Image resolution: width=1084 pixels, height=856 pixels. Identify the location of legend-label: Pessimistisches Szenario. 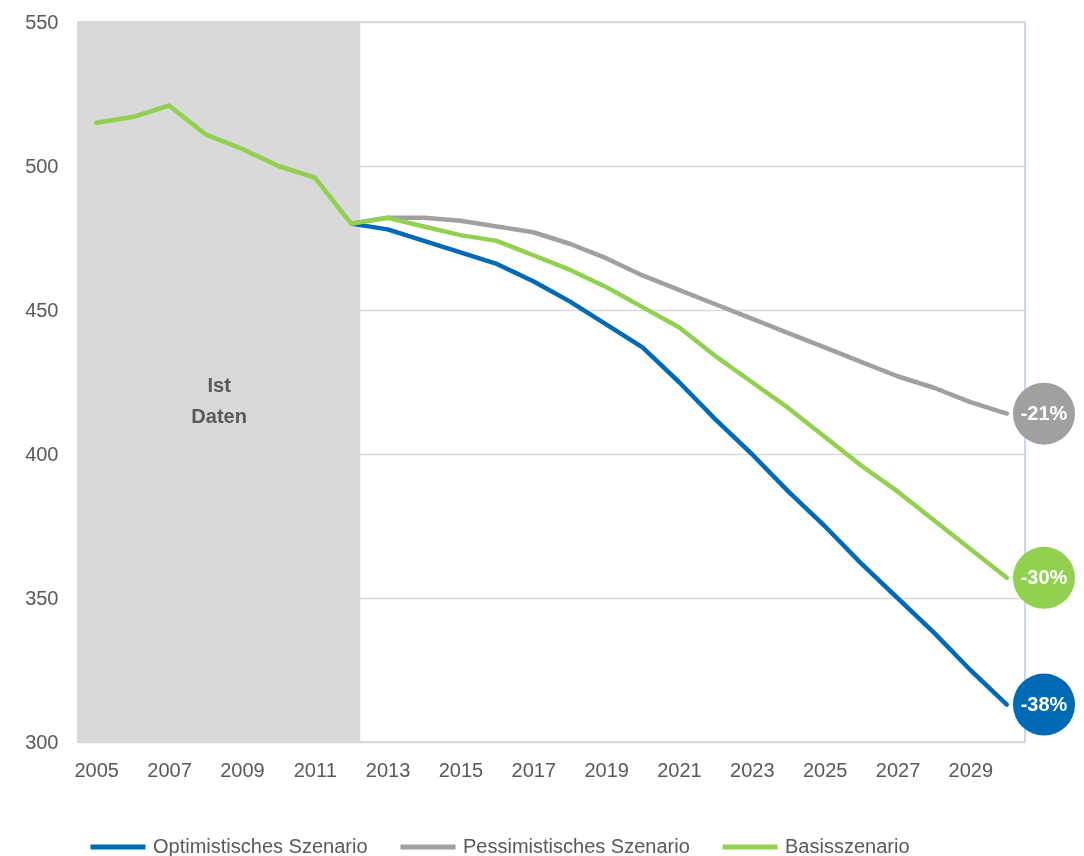
(576, 845).